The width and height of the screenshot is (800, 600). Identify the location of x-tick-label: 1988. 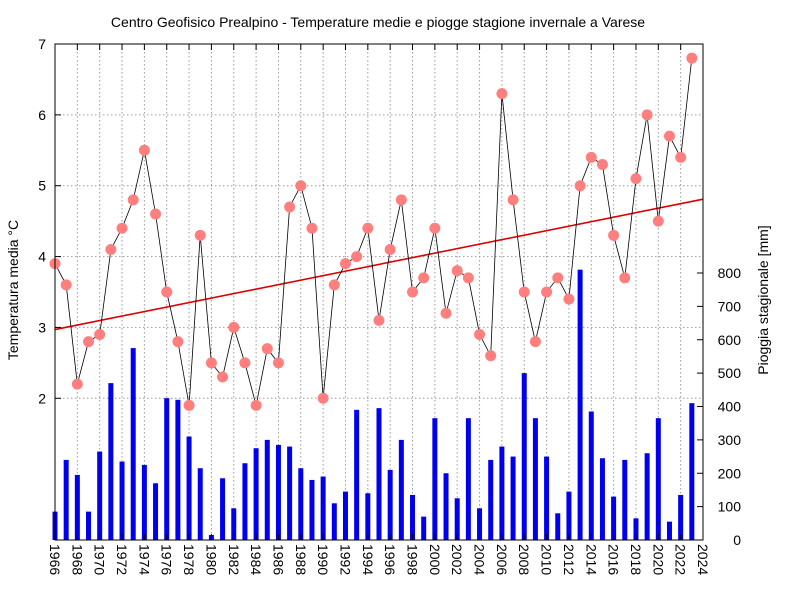
(301, 559).